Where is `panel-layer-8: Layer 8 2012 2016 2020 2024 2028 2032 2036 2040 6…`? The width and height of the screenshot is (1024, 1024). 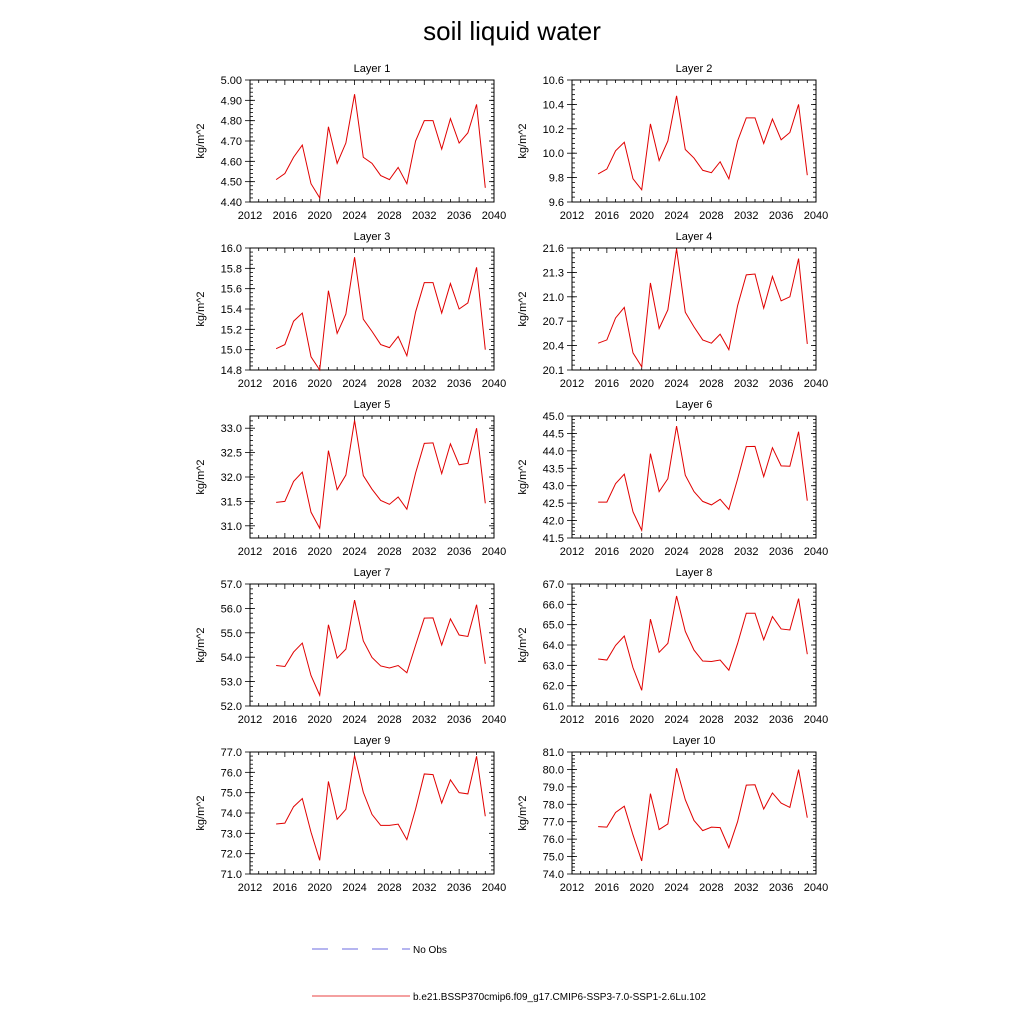 panel-layer-8: Layer 8 2012 2016 2020 2024 2028 2032 2036 2040 6… is located at coordinates (672, 646).